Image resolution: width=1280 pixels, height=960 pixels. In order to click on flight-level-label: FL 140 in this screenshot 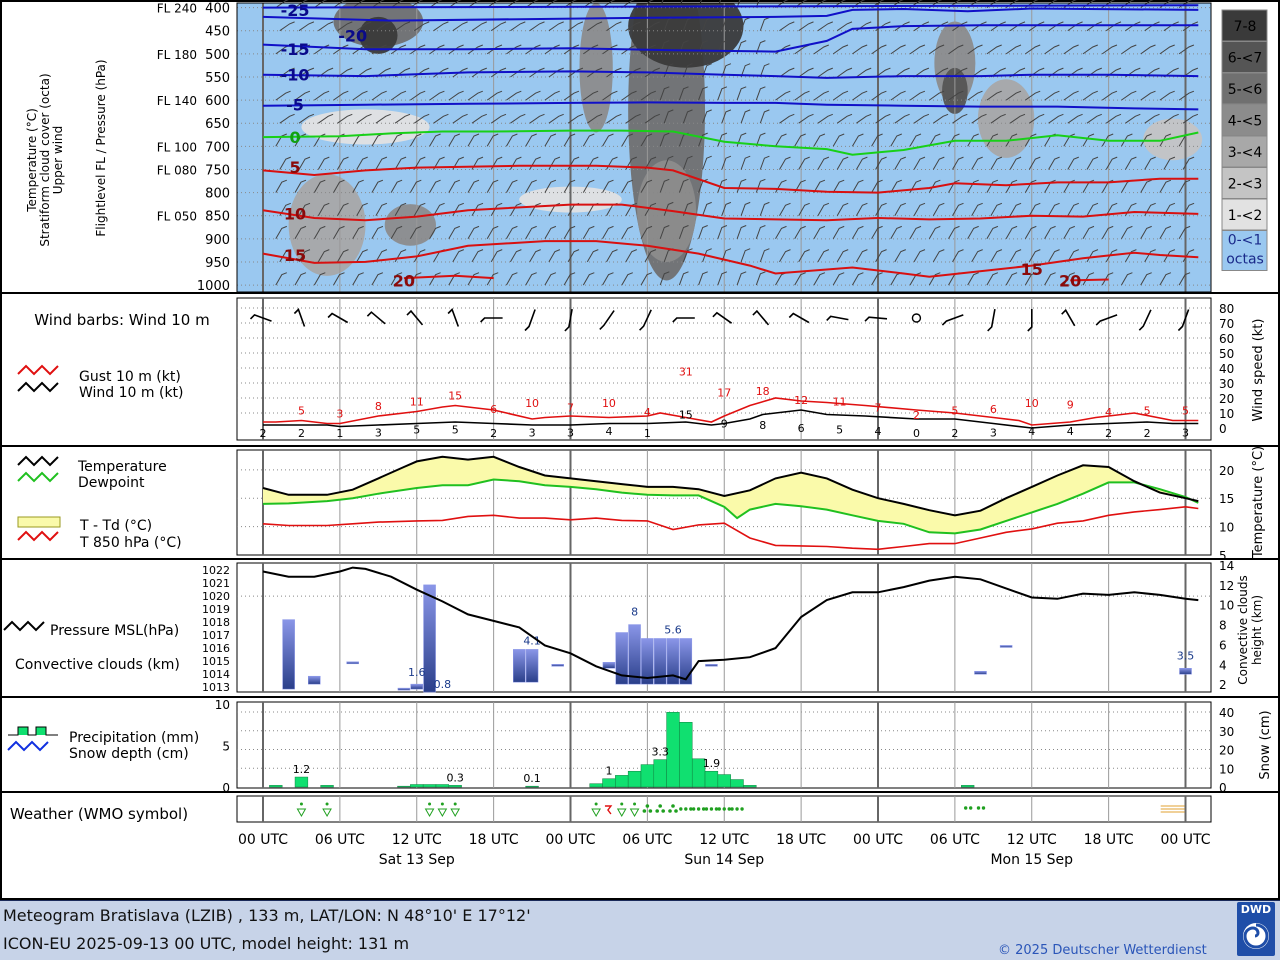, I will do `click(177, 101)`.